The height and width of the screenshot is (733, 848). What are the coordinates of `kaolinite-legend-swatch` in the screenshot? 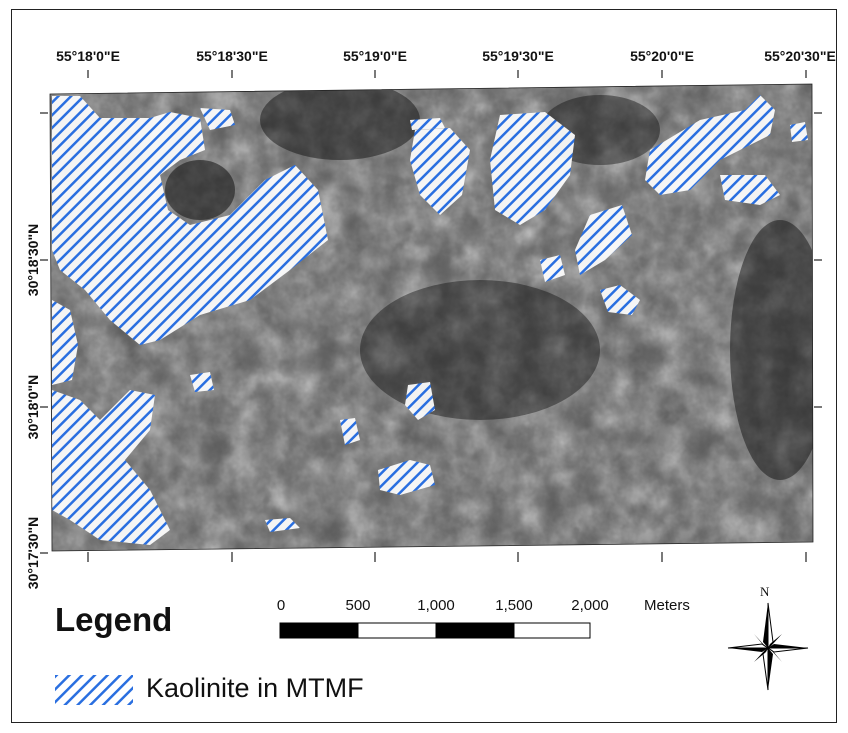 It's located at (94, 690).